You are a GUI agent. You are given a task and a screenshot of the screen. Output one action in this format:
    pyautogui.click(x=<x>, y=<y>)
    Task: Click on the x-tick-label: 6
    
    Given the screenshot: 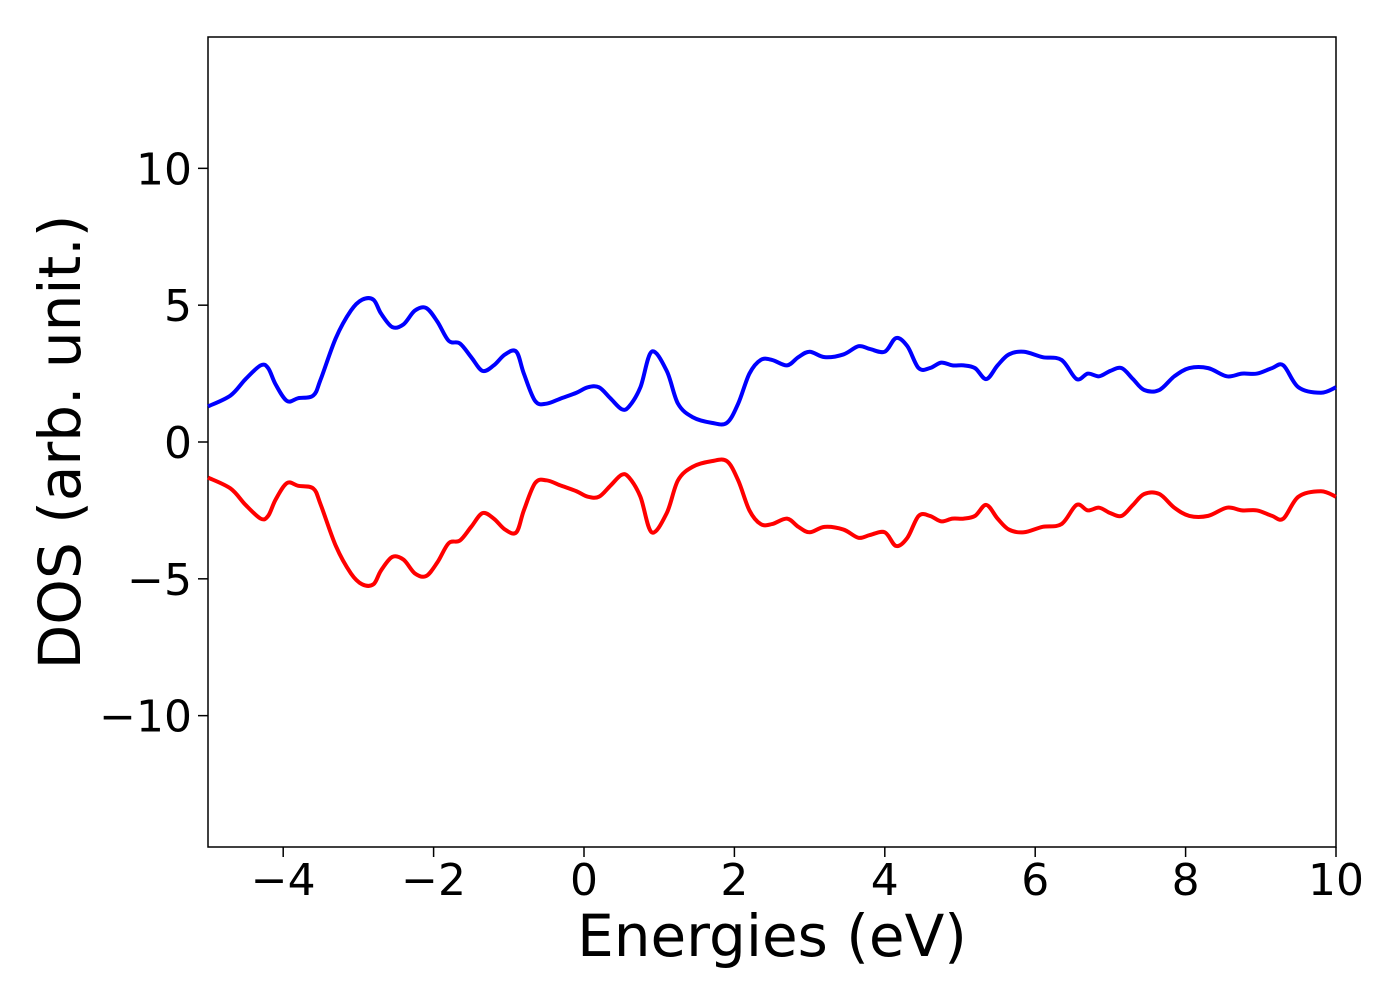 What is the action you would take?
    pyautogui.click(x=1035, y=880)
    